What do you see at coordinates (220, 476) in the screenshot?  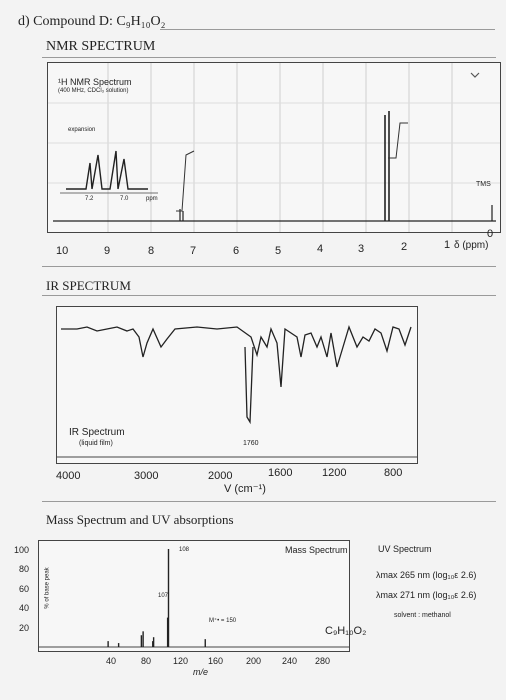 I see `ir-tick-2000: 2000` at bounding box center [220, 476].